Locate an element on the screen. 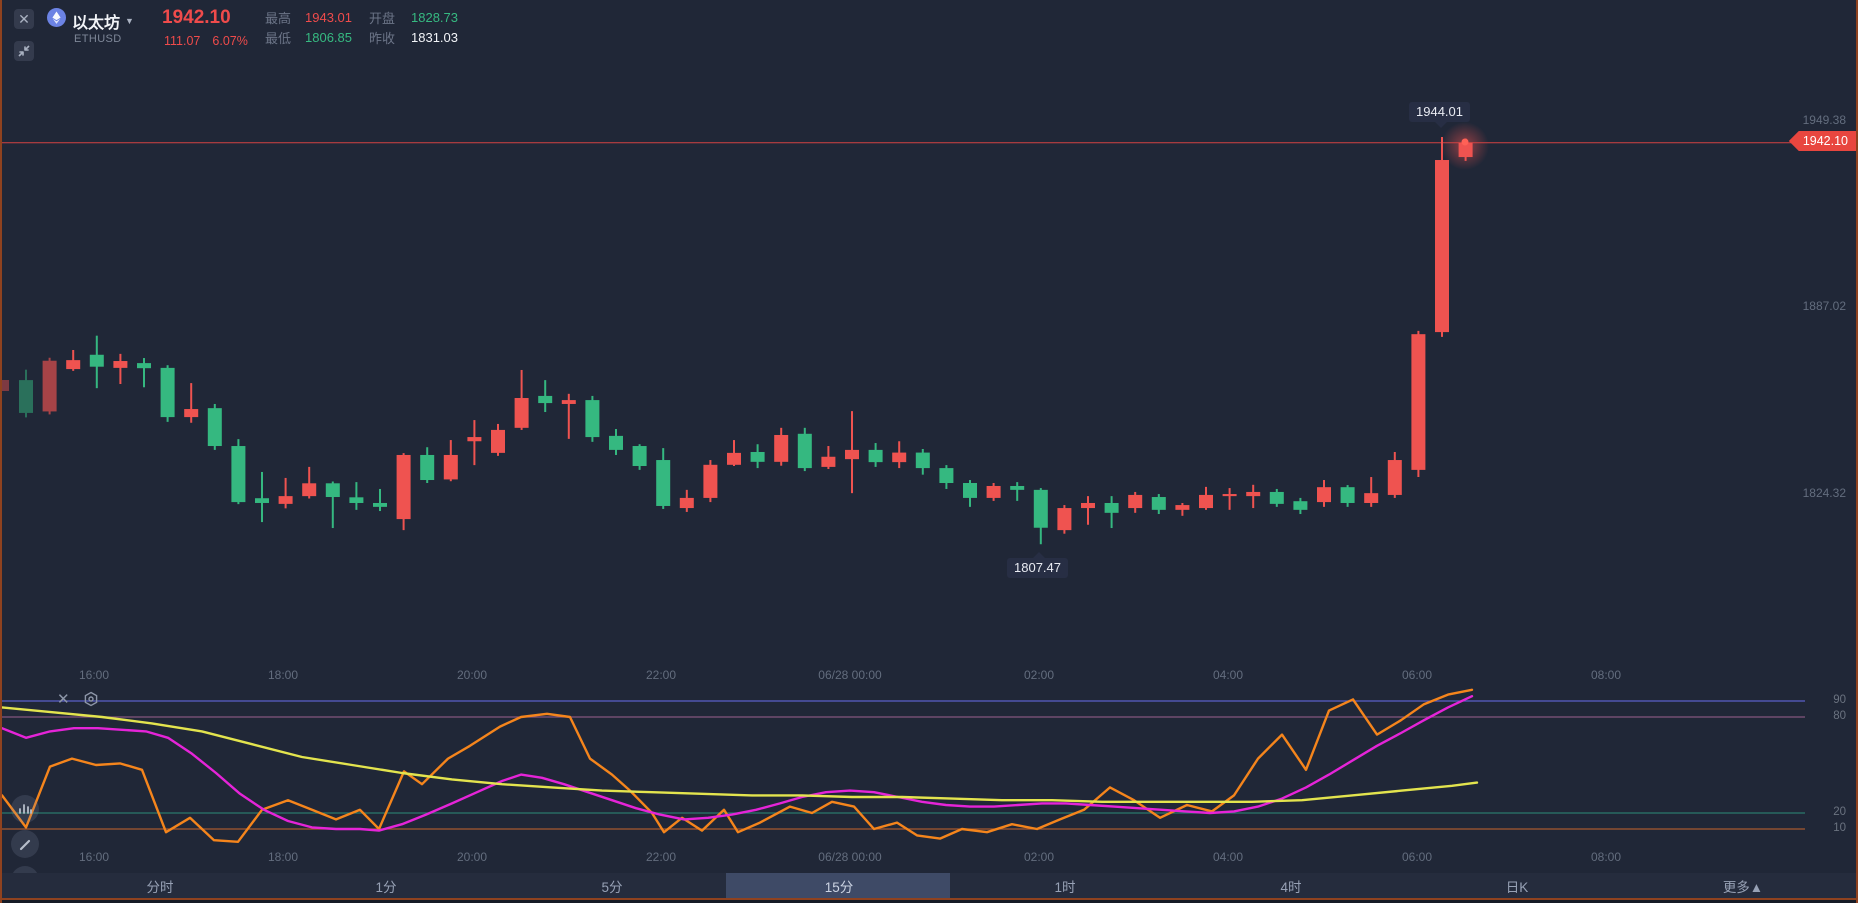 The image size is (1858, 903). symbol-title: 以太坊 ▼ is located at coordinates (103, 21).